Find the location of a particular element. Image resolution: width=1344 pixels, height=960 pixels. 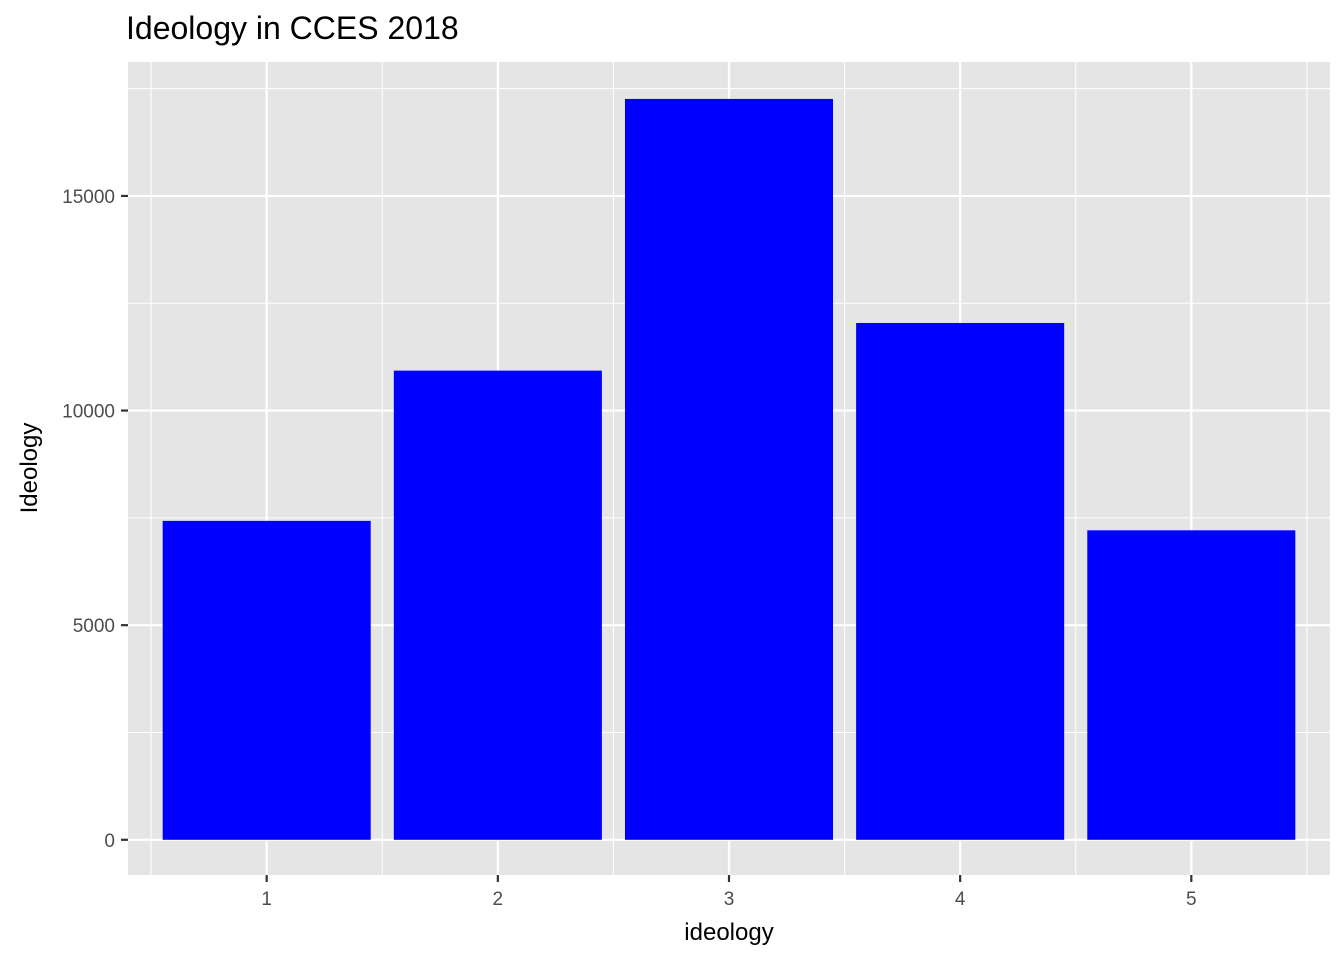

y-tick-label: 5000 is located at coordinates (94, 626).